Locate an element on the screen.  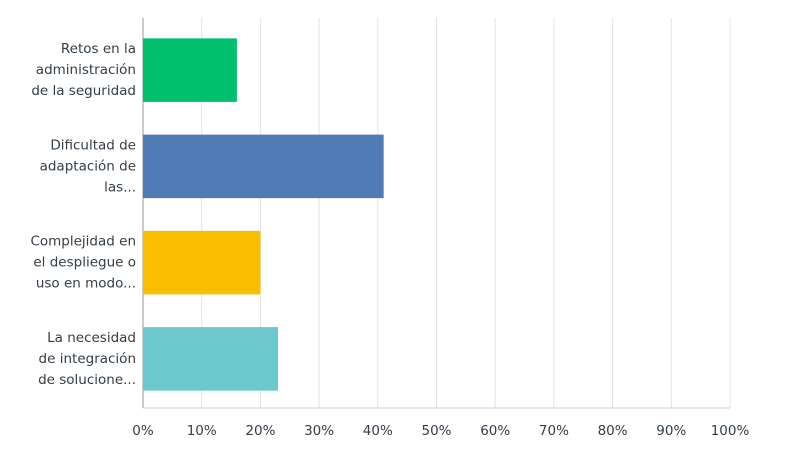
x-tick-label: 100% is located at coordinates (730, 431).